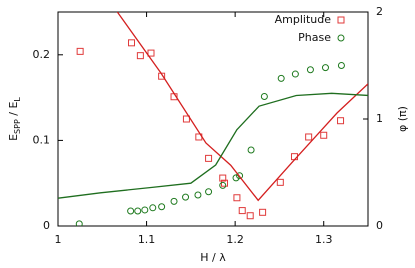  I want to click on x-tick-label: 1.3, so click(324, 239).